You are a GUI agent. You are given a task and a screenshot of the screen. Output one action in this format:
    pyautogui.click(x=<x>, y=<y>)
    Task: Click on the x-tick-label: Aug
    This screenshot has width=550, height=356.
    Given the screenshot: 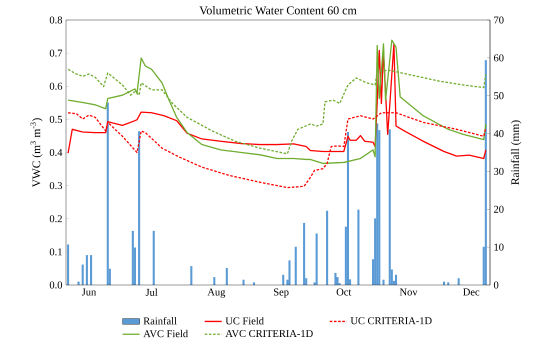 What is the action you would take?
    pyautogui.click(x=216, y=293)
    